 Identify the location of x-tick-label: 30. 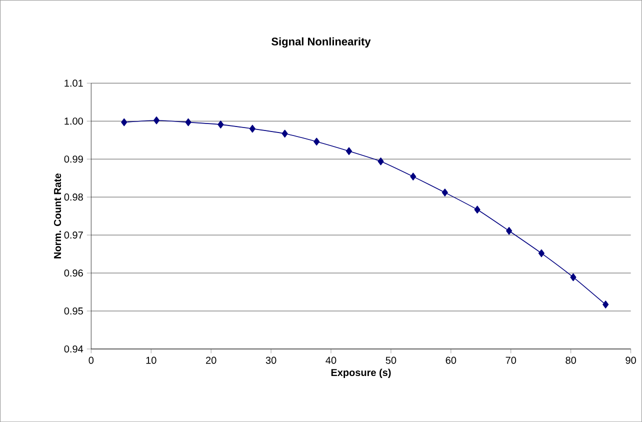
(271, 360).